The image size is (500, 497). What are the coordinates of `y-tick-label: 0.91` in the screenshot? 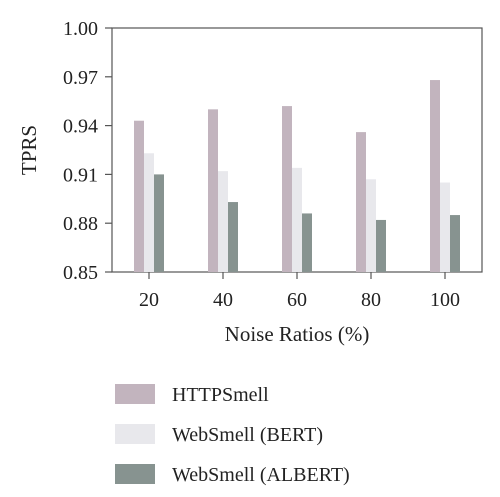 It's located at (80, 175).